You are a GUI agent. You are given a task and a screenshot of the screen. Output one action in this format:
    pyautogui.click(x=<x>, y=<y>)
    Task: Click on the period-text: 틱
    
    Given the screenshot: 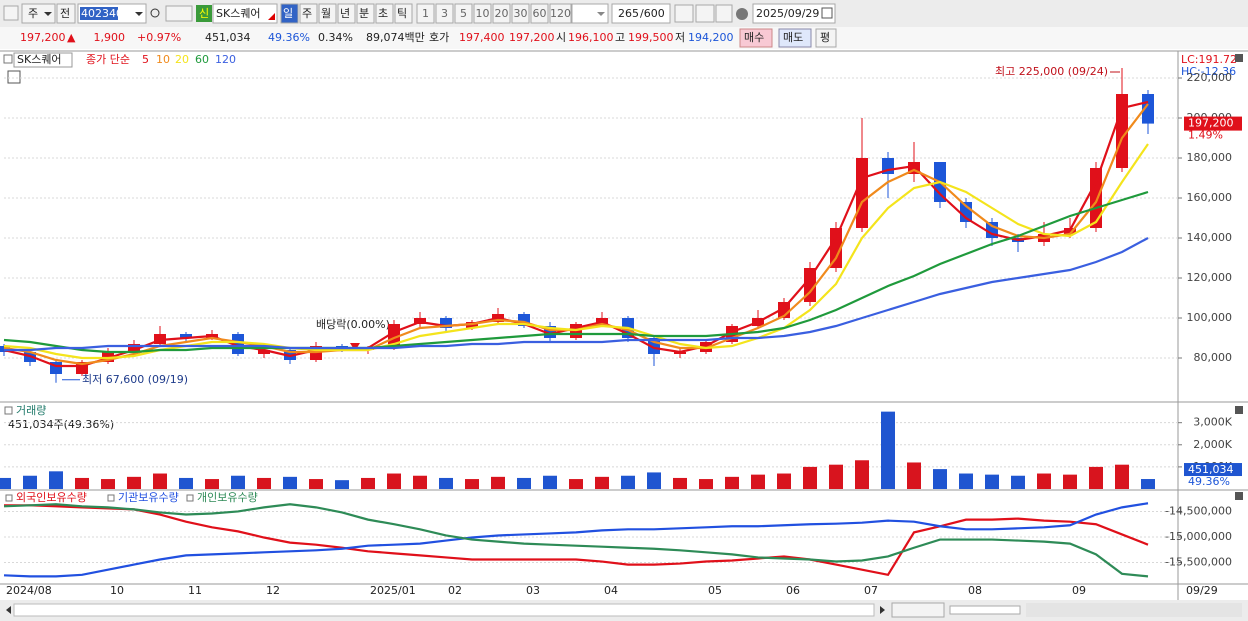 What is the action you would take?
    pyautogui.click(x=402, y=13)
    